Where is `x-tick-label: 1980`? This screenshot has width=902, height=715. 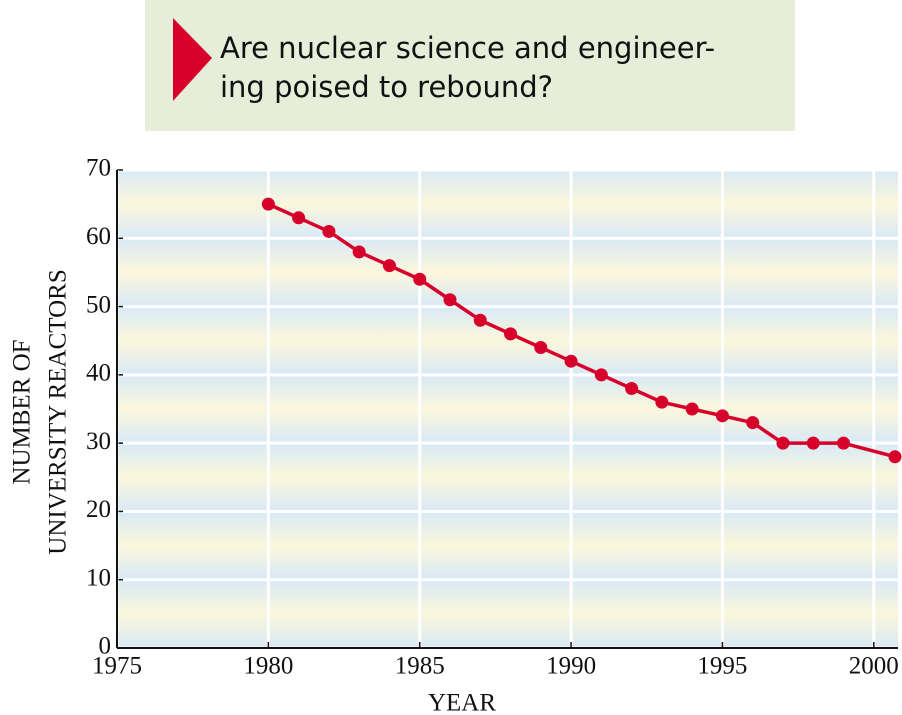
x-tick-label: 1980 is located at coordinates (268, 666).